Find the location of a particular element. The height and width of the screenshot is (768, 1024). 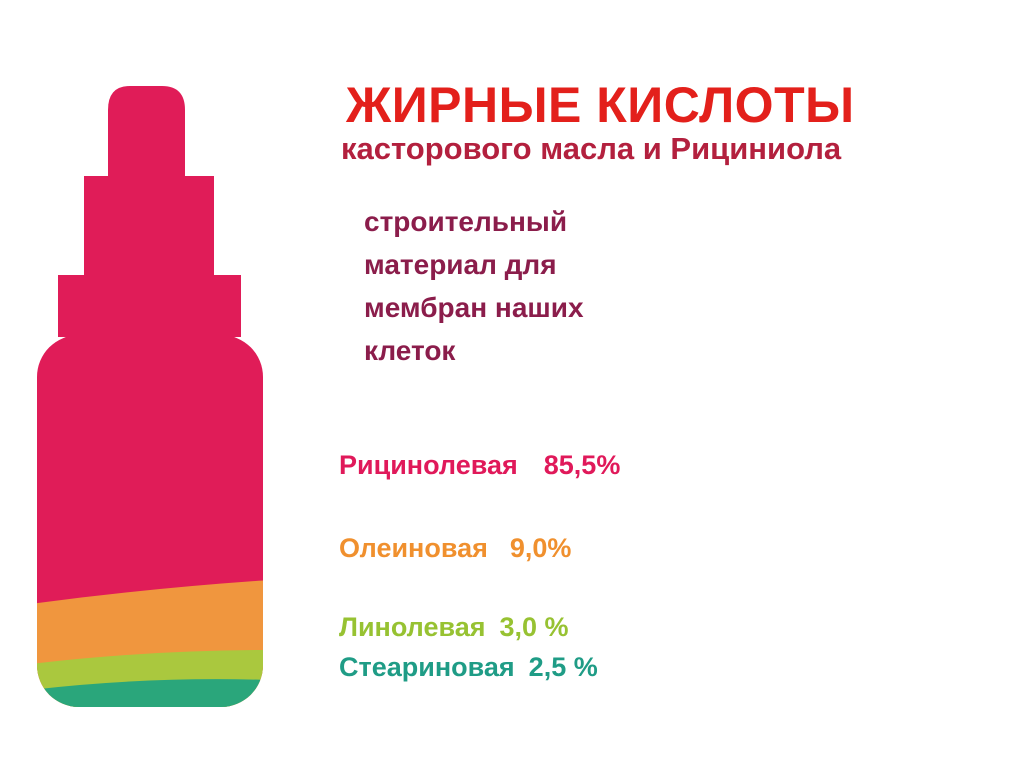

acid-item: Стеариновая 2,5 % is located at coordinates (468, 667).